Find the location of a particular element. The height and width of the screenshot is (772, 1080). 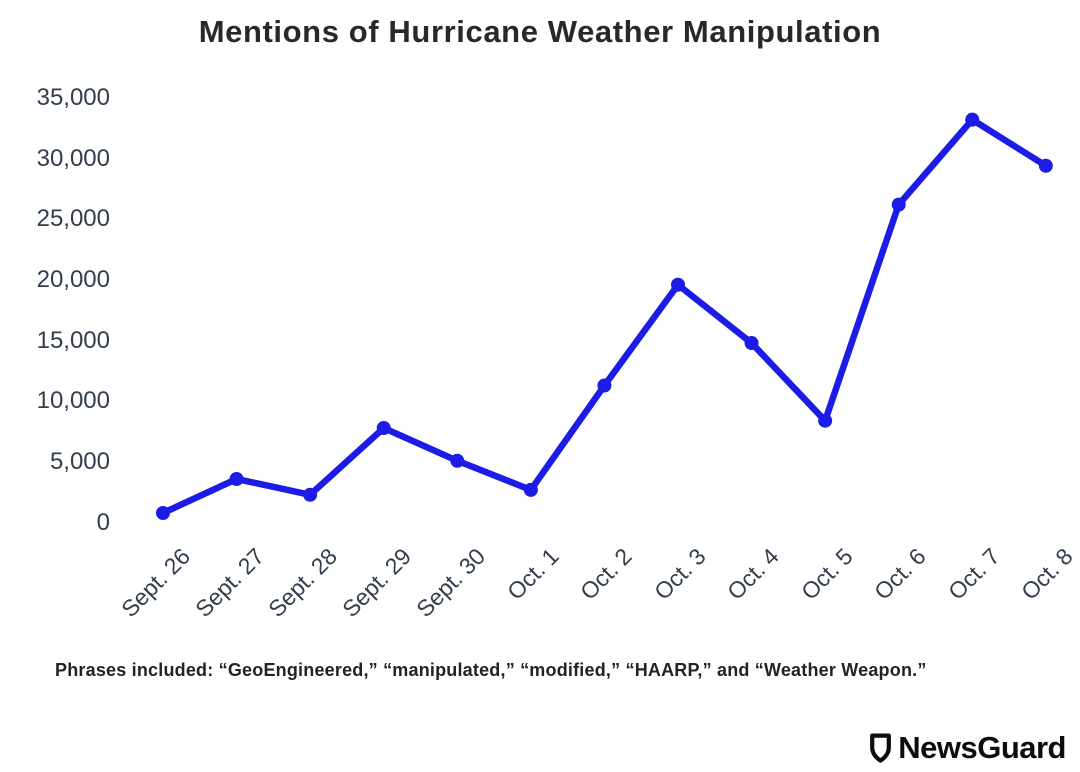

y-axis-tick-label: 15,000 is located at coordinates (73, 340).